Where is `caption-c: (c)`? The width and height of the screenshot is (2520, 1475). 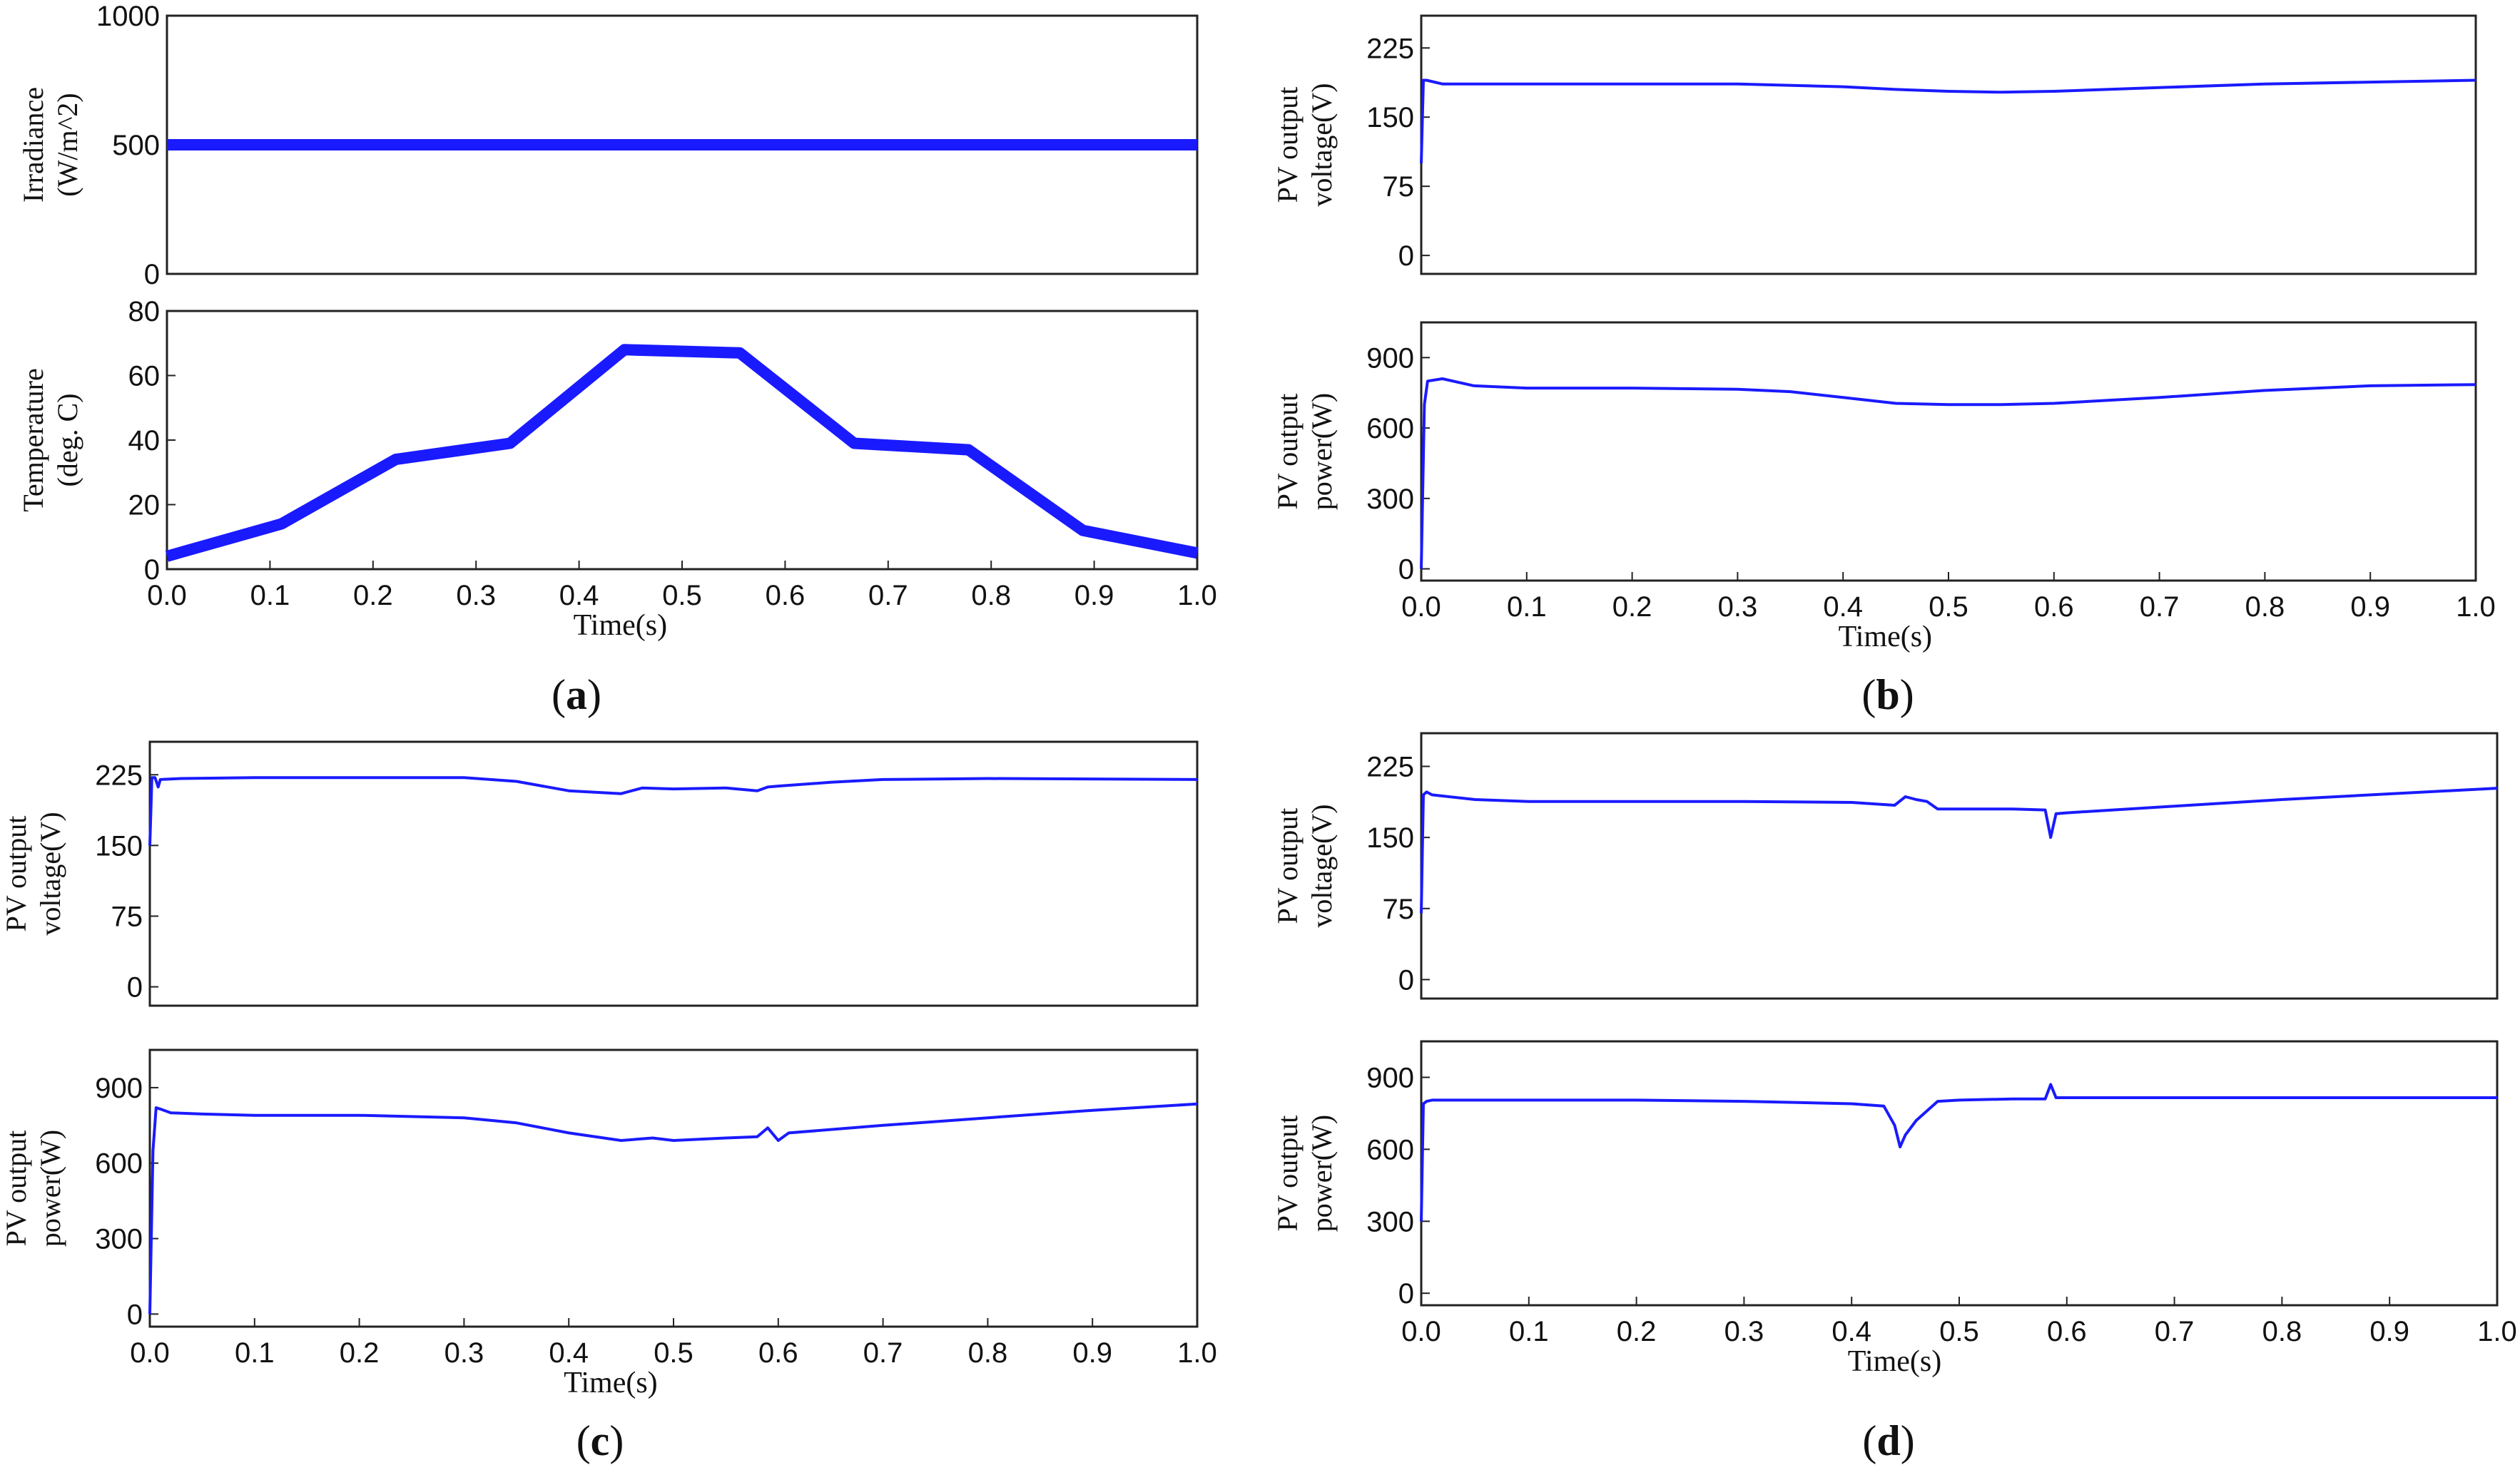 caption-c: (c) is located at coordinates (600, 1440).